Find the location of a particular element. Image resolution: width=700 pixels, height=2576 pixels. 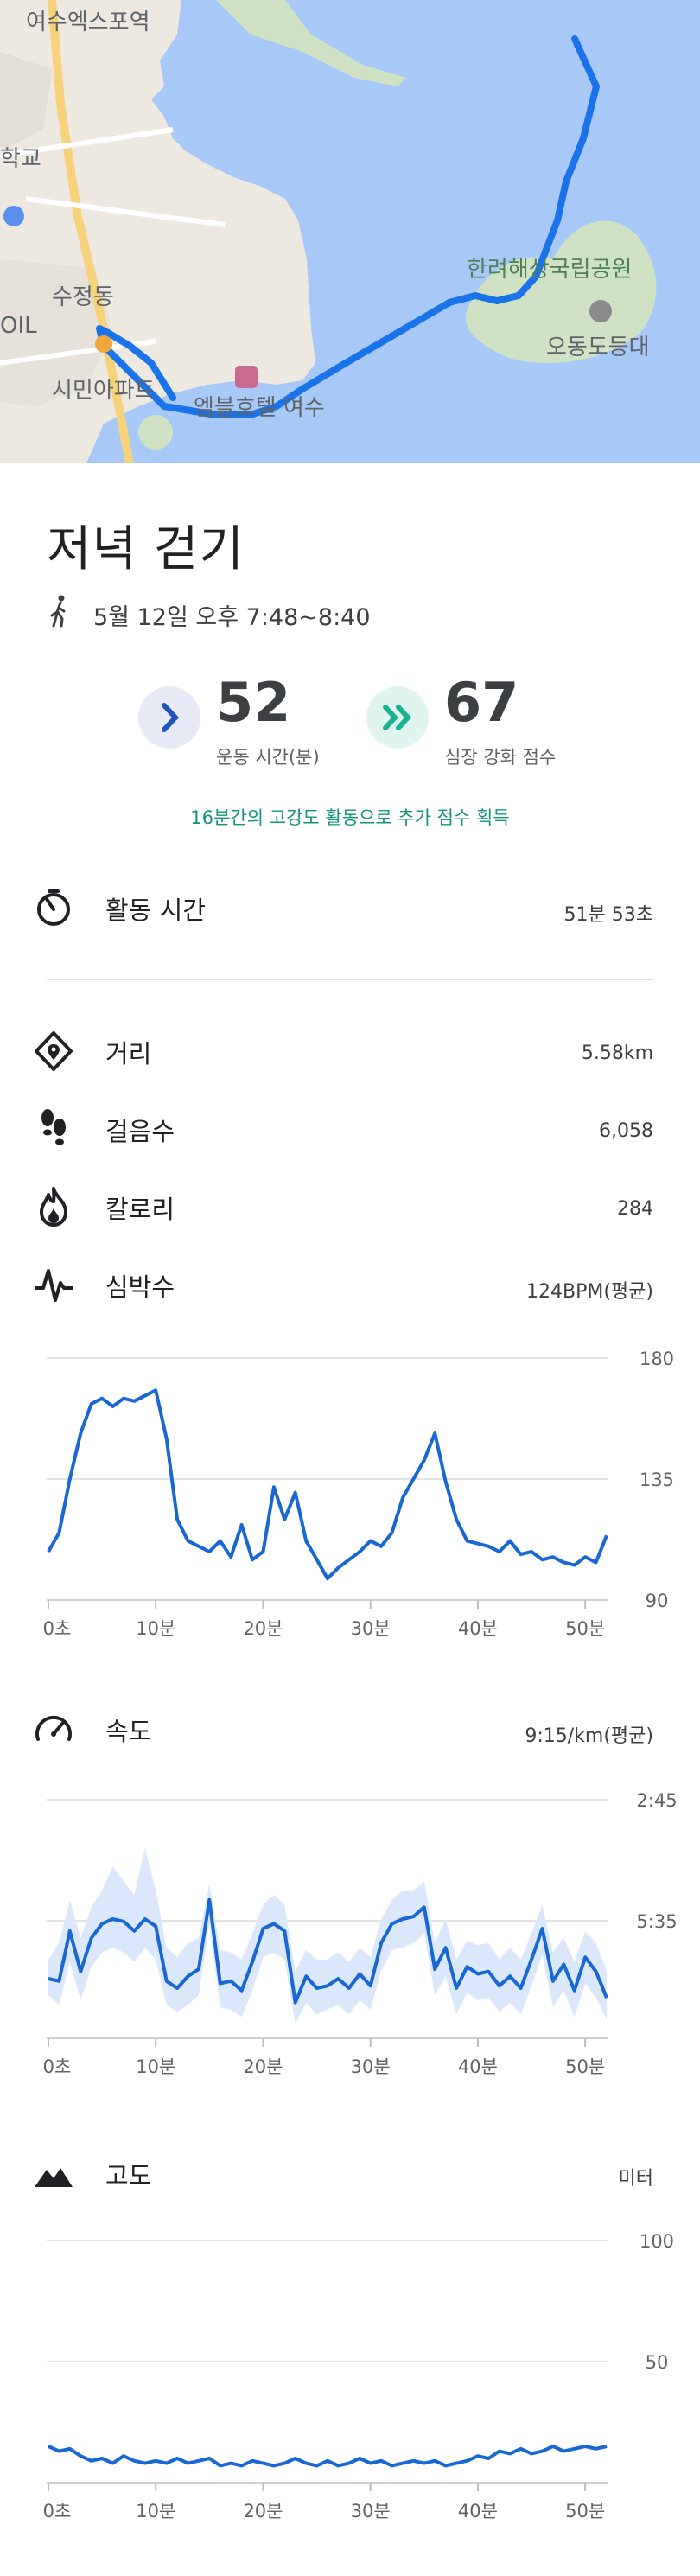

heart-rate-value: 124BPM(평균) is located at coordinates (589, 1292).